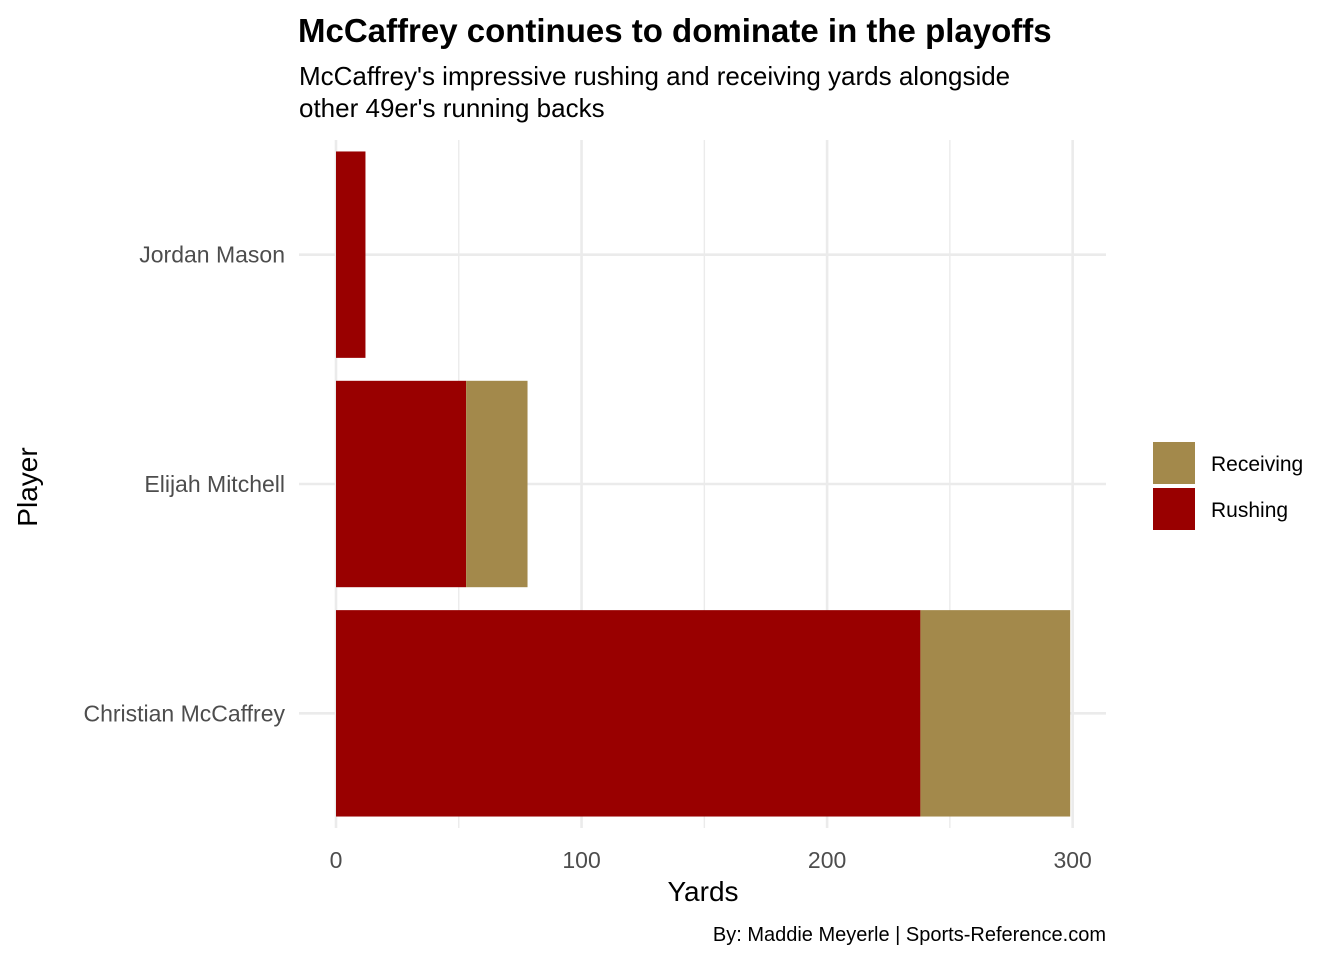 Image resolution: width=1344 pixels, height=960 pixels. I want to click on x-axis-ticks: 0 100 200 300, so click(711, 860).